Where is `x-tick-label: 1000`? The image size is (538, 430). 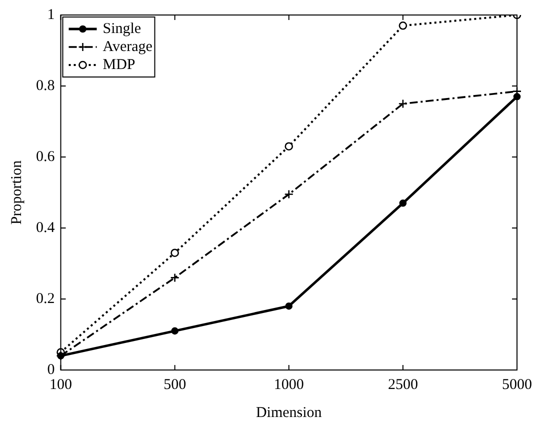
x-tick-label: 1000 is located at coordinates (289, 384).